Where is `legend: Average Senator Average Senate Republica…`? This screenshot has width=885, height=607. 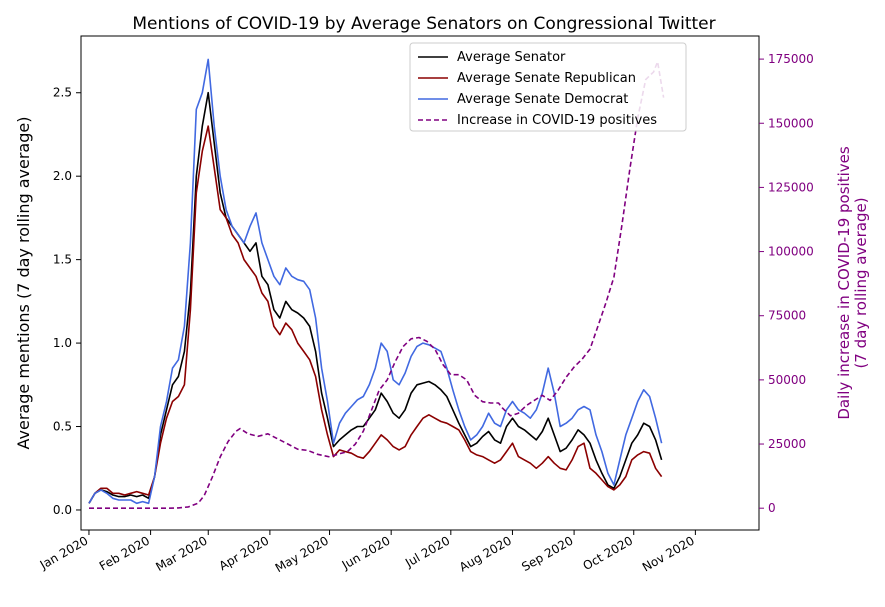 legend: Average Senator Average Senate Republica… is located at coordinates (548, 87).